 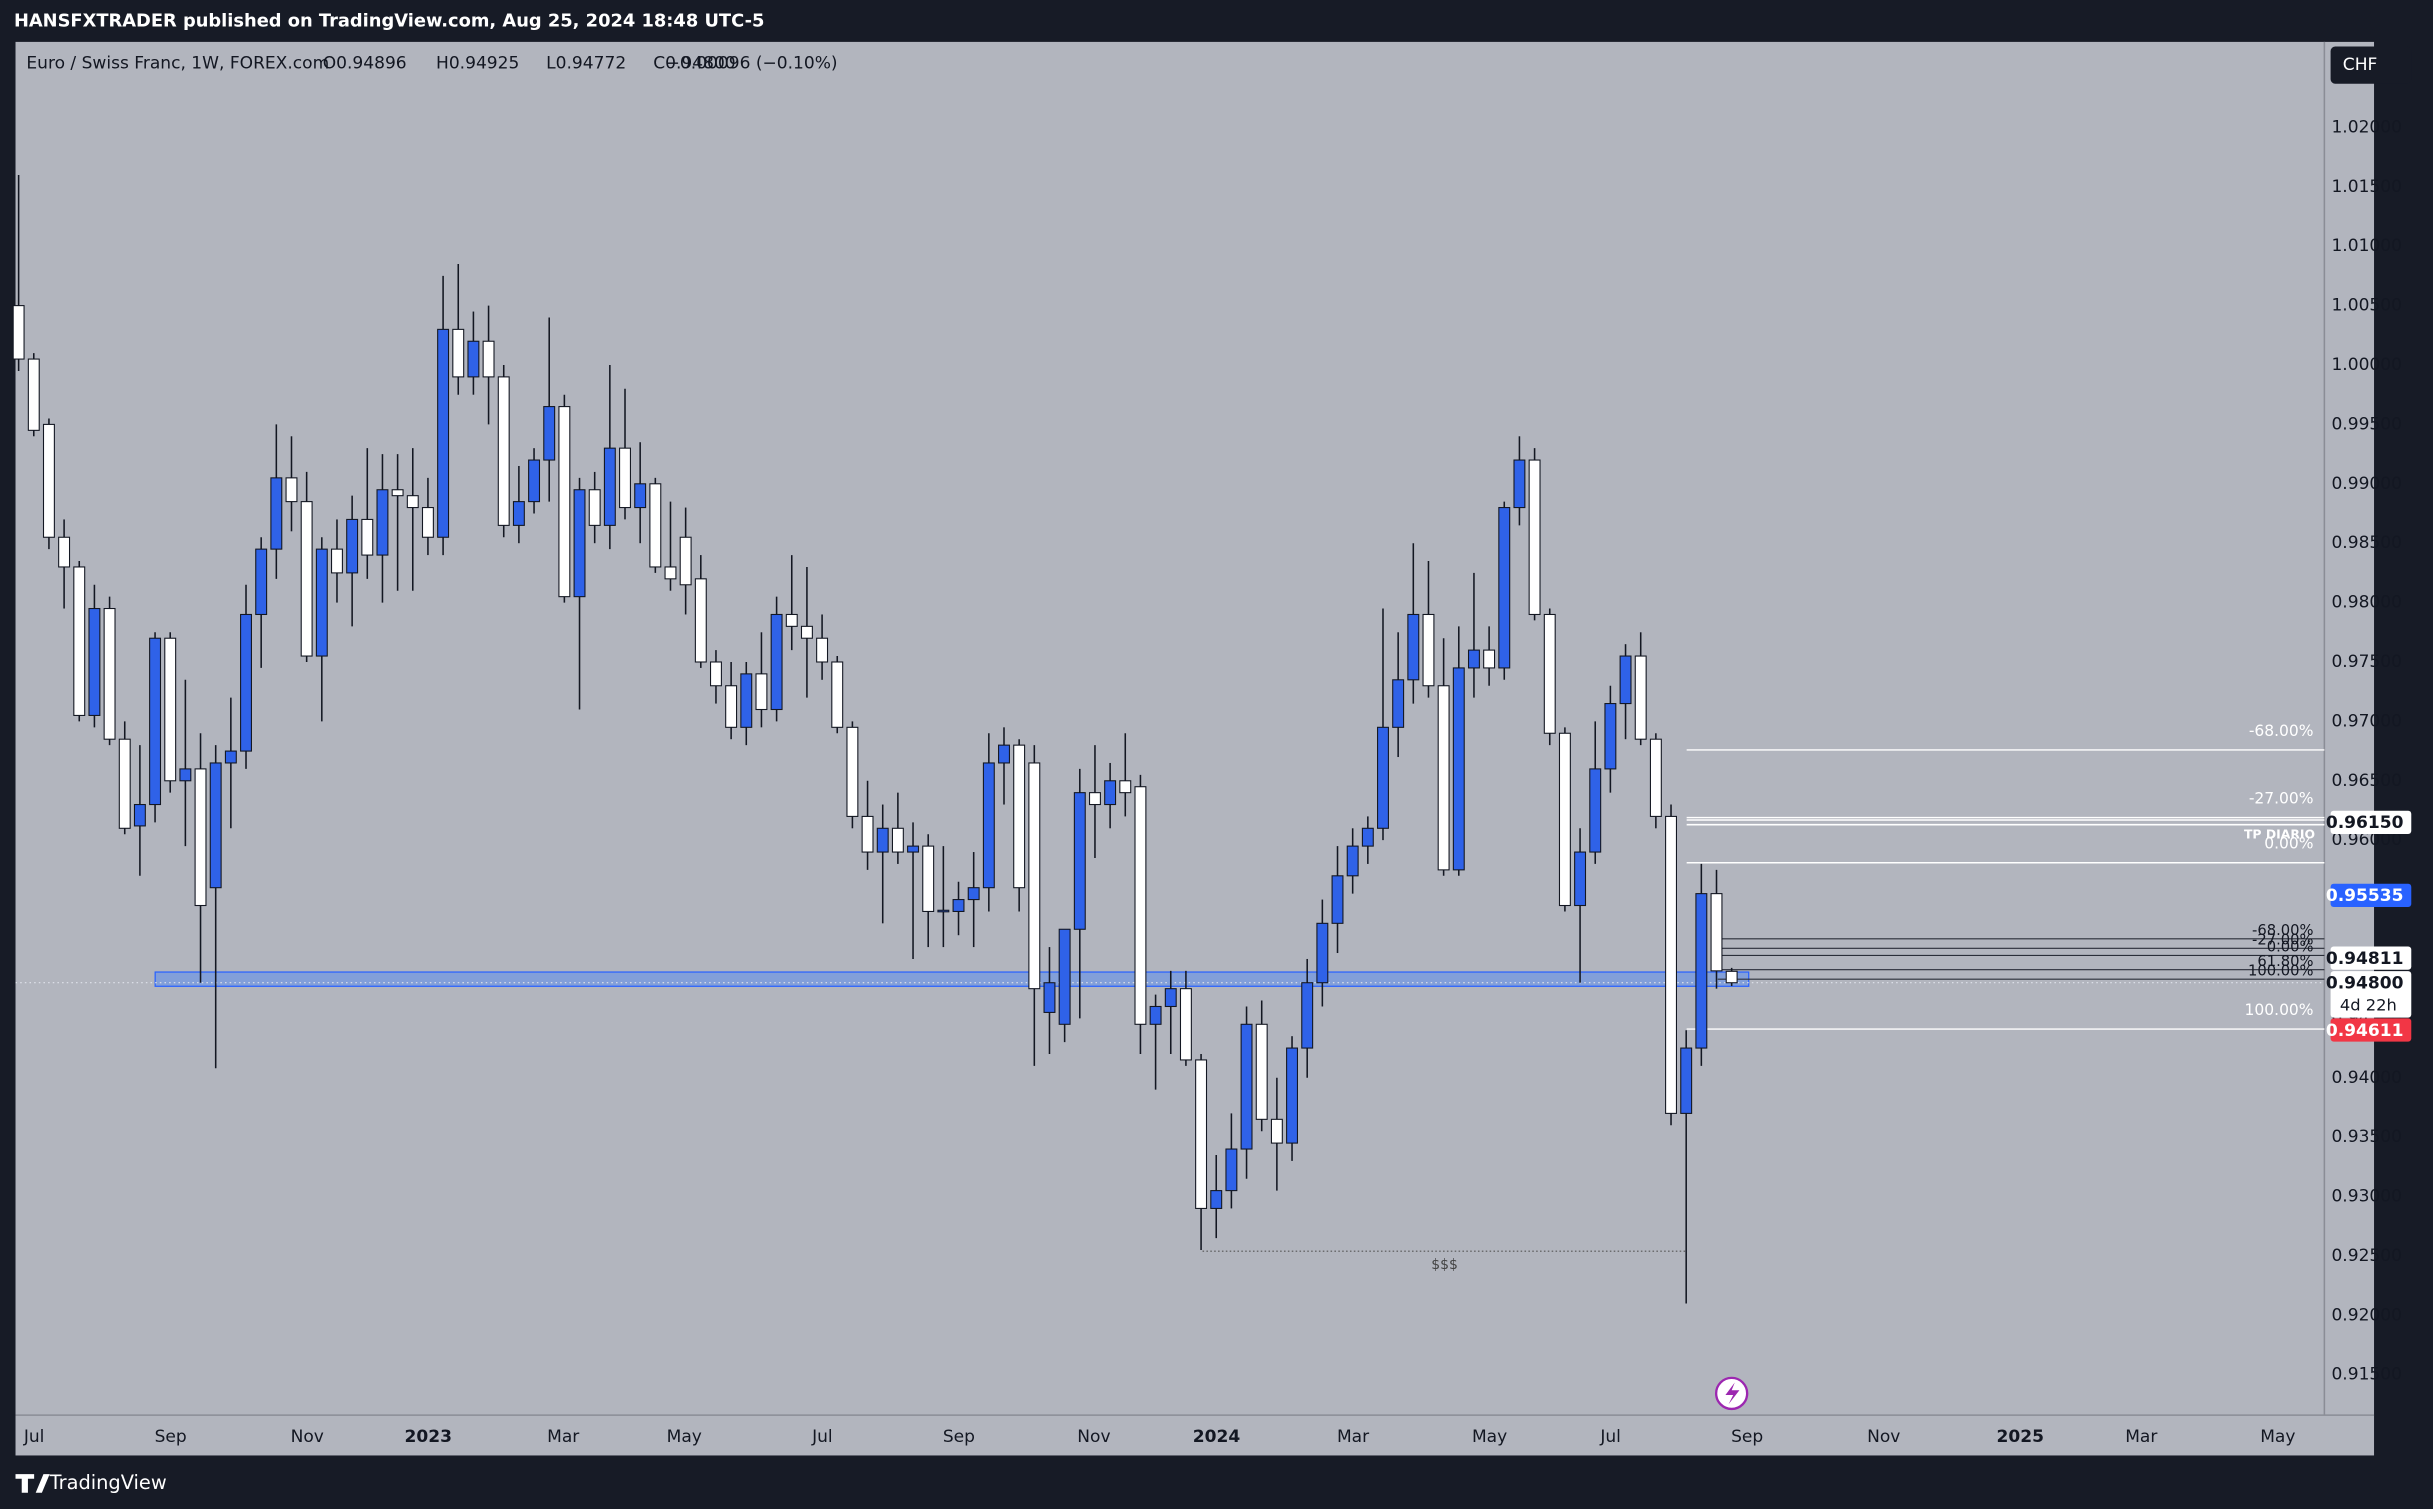 What do you see at coordinates (2366, 662) in the screenshot?
I see `y-tick-label: 0.97500` at bounding box center [2366, 662].